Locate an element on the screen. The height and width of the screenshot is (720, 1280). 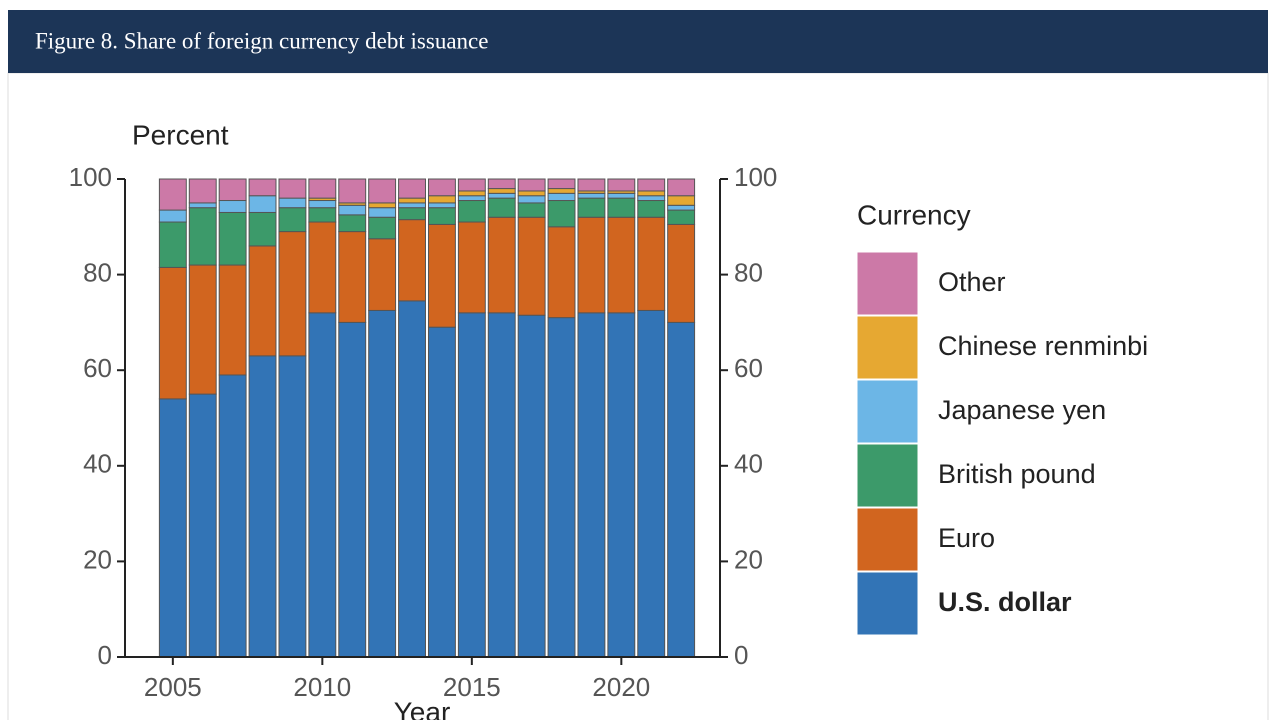
y-axis-label: Percent is located at coordinates (180, 134).